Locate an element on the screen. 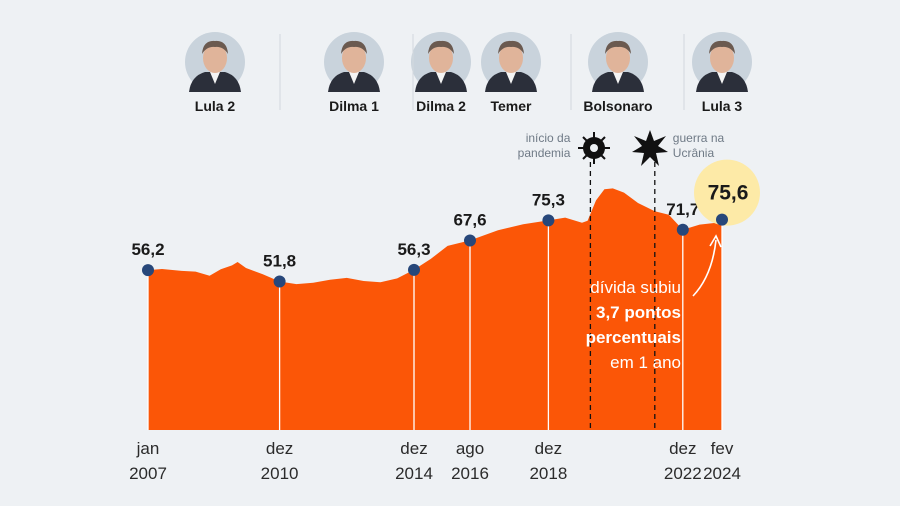 Image resolution: width=900 pixels, height=506 pixels. x-tick-label: dez 2018 is located at coordinates (548, 461).